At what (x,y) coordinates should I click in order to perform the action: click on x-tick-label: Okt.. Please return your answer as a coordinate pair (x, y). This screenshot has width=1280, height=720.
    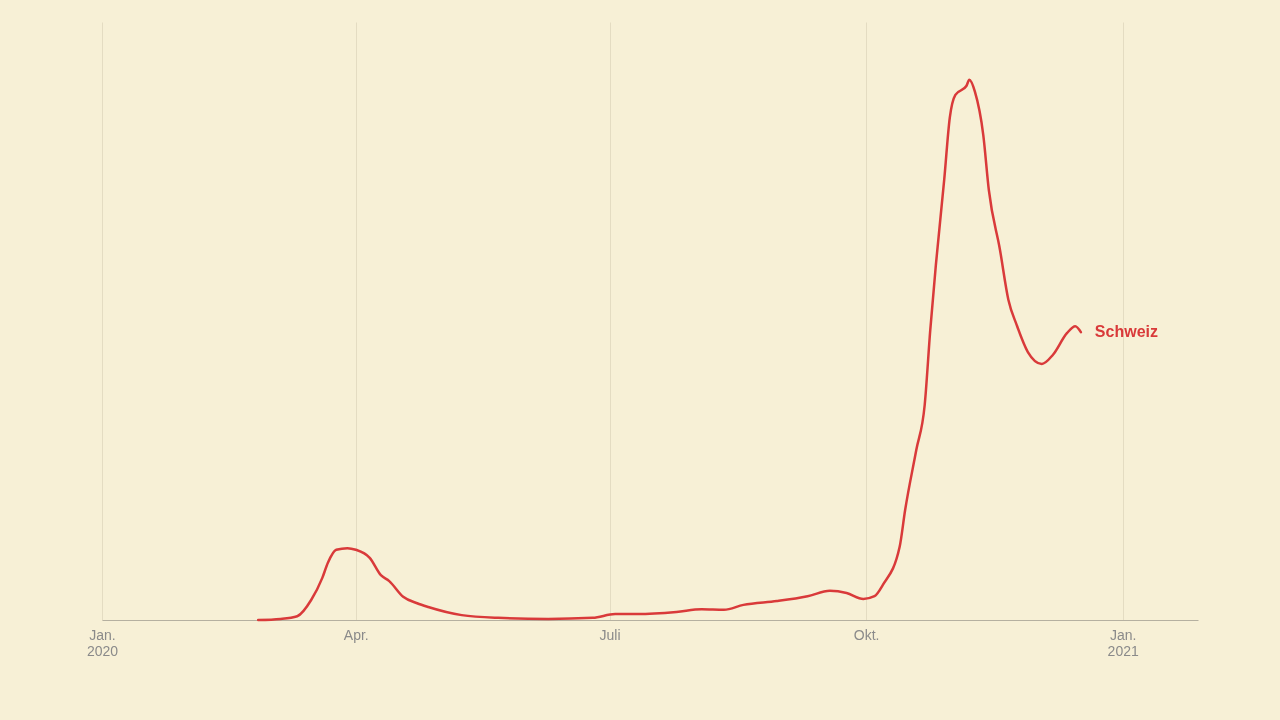
    Looking at the image, I should click on (866, 634).